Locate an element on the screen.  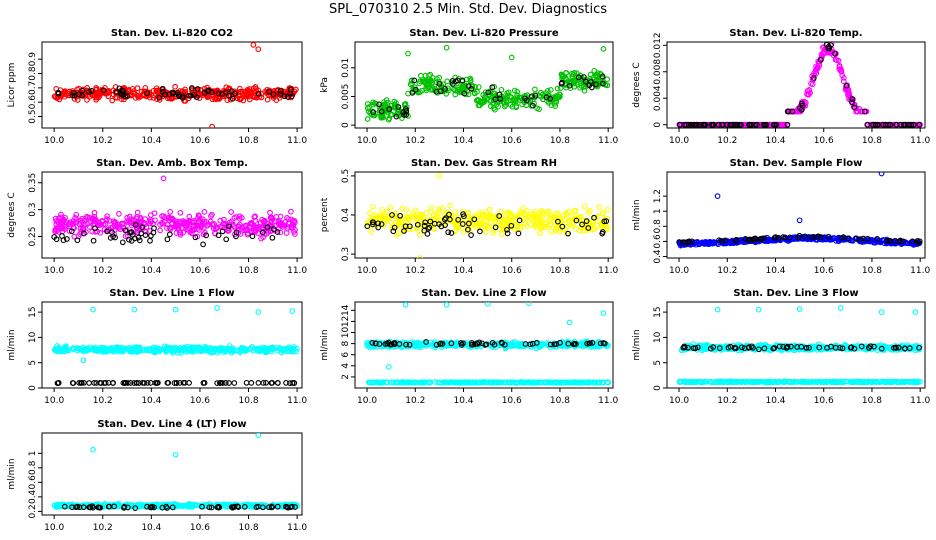
x-tick-label: 10.4 is located at coordinates (463, 401).